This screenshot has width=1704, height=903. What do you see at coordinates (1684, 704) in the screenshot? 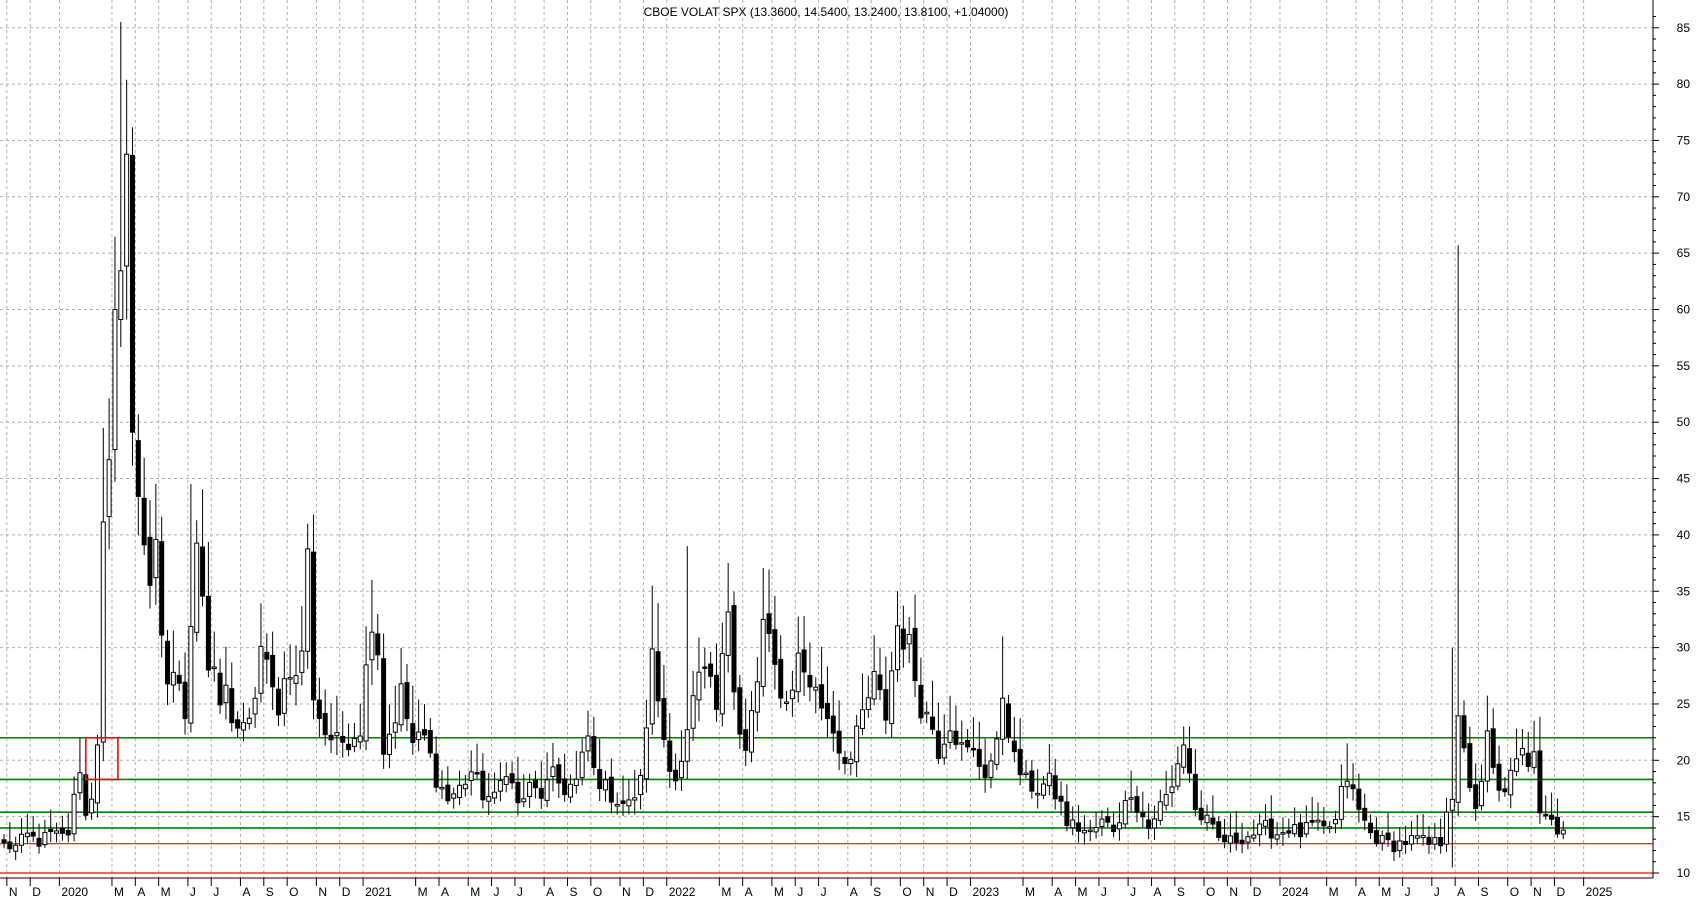
I see `y-tick-label: 25` at bounding box center [1684, 704].